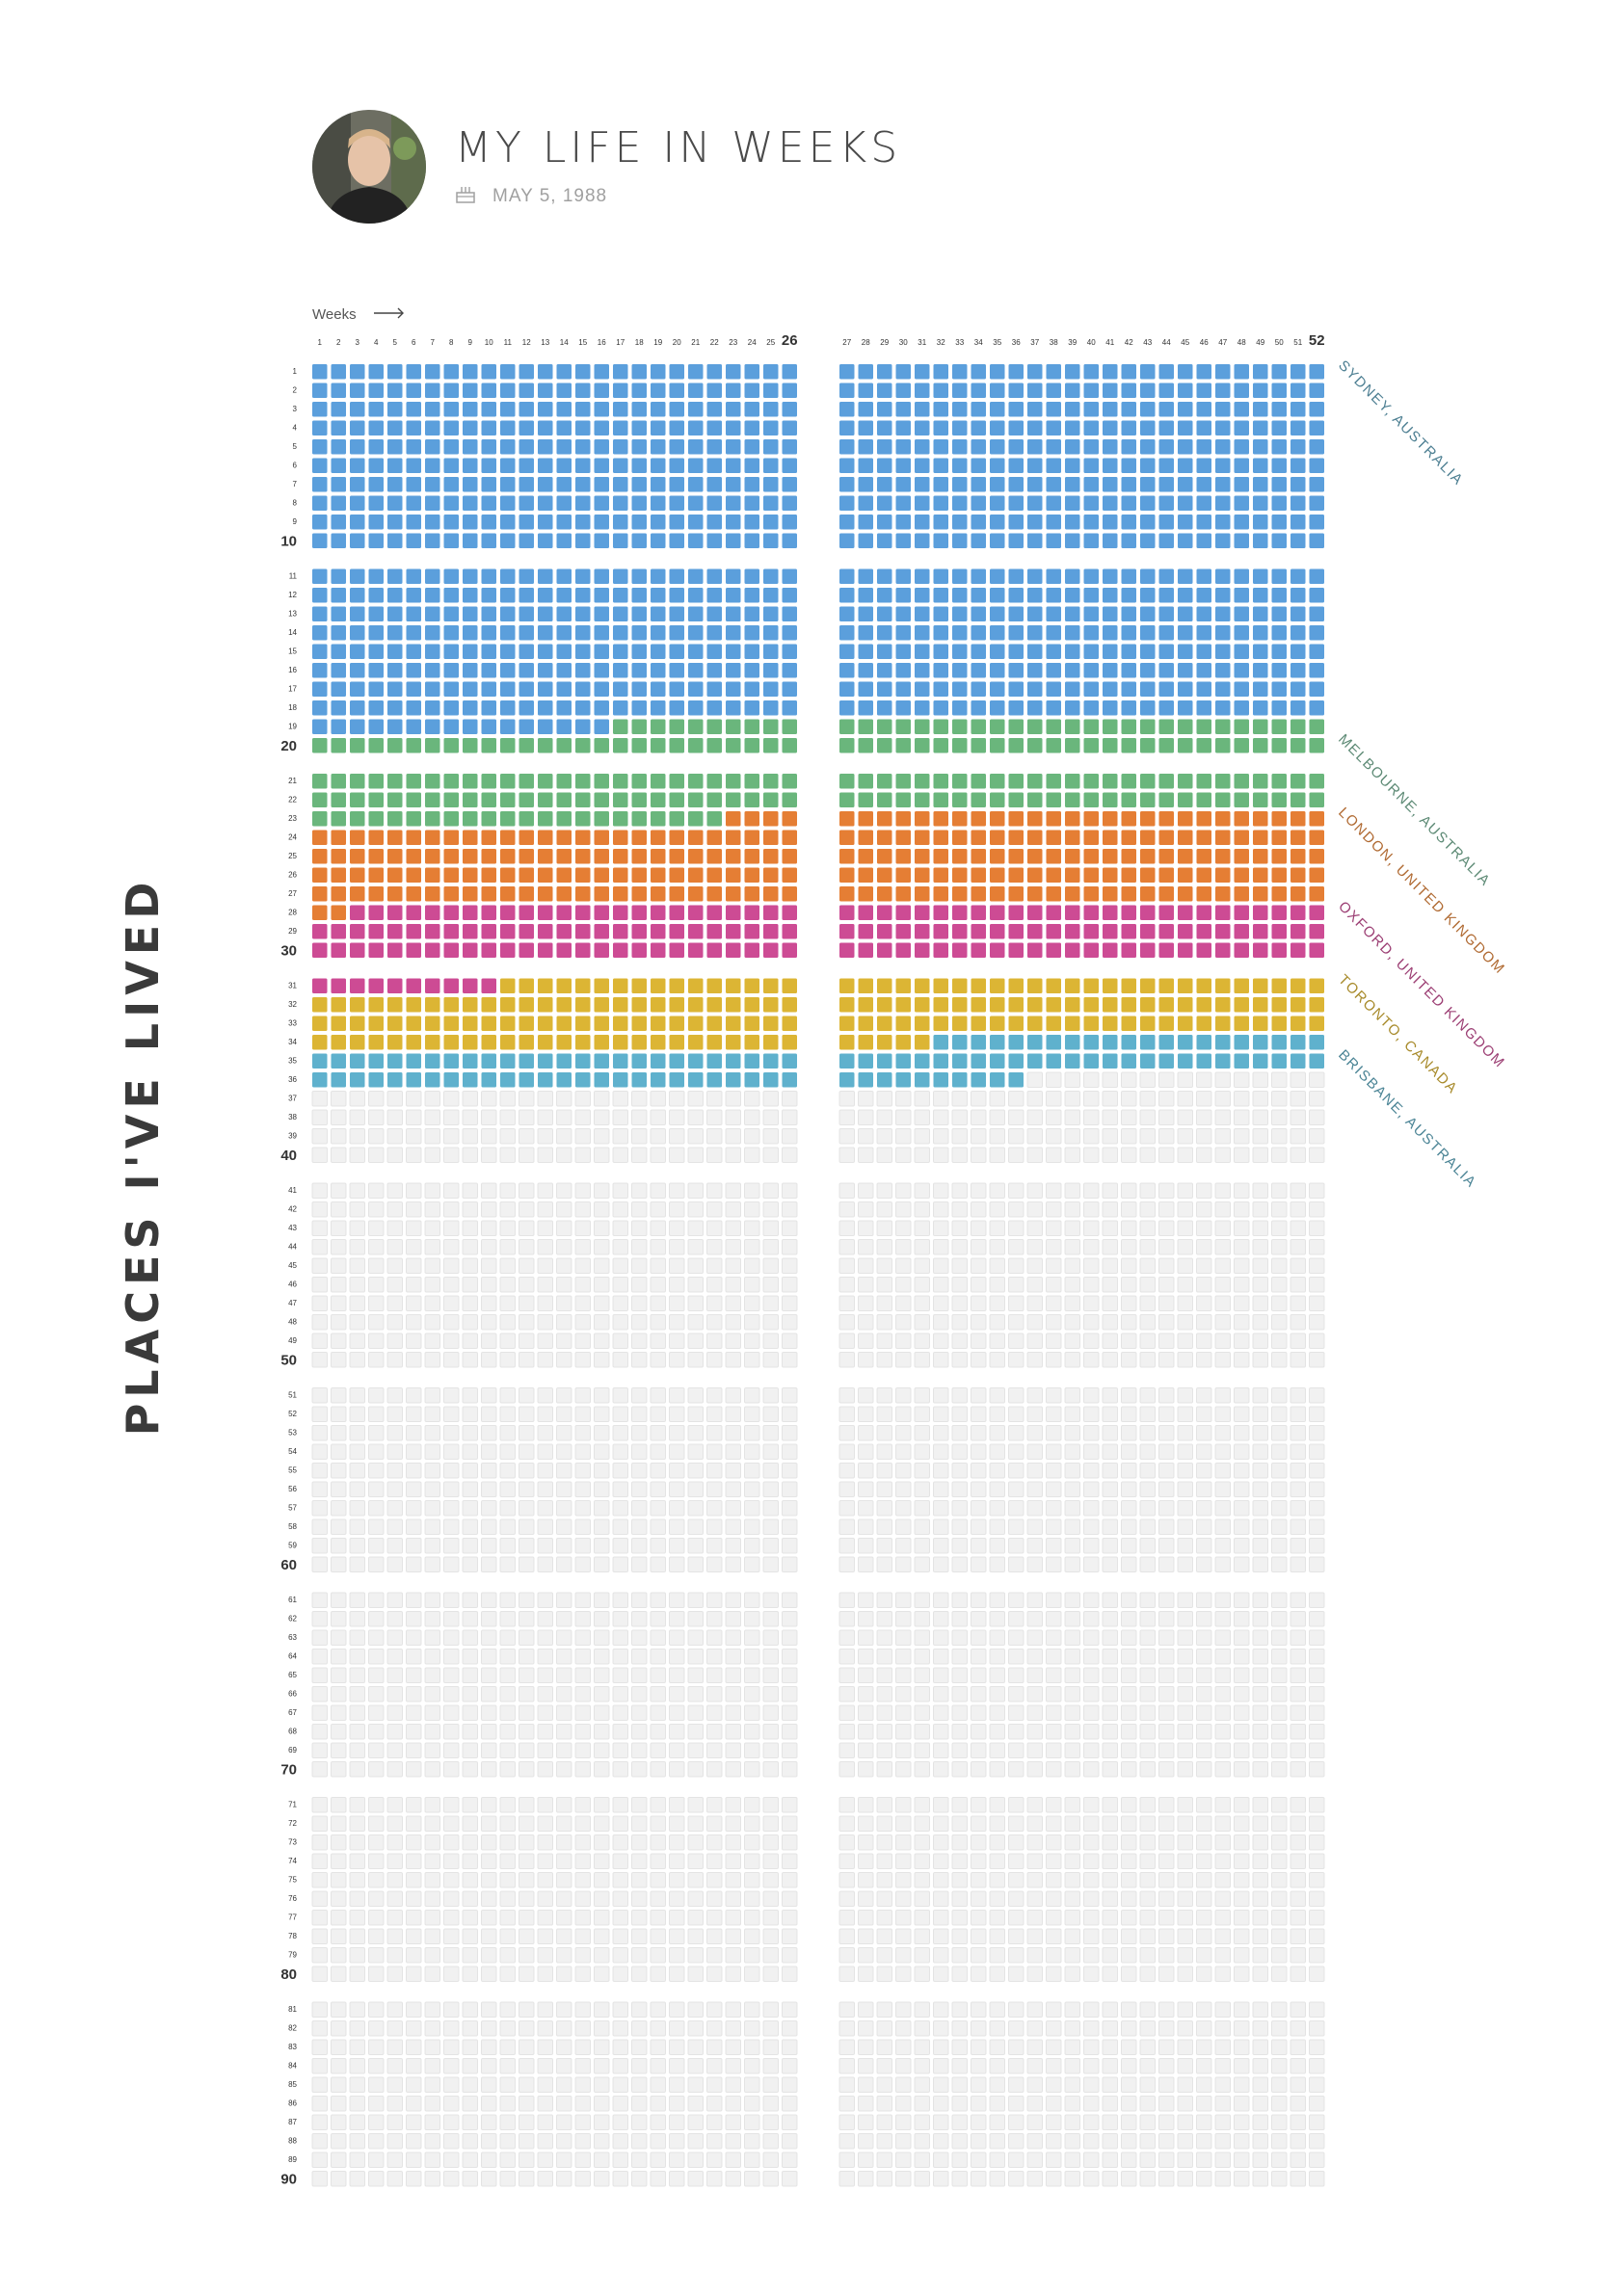  Describe the element at coordinates (295, 409) in the screenshot. I see `year-tick-label: 3` at that location.